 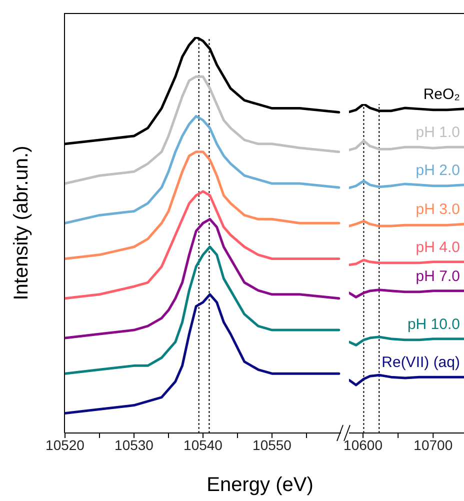 I want to click on x-tick-label: 10600, so click(x=363, y=444).